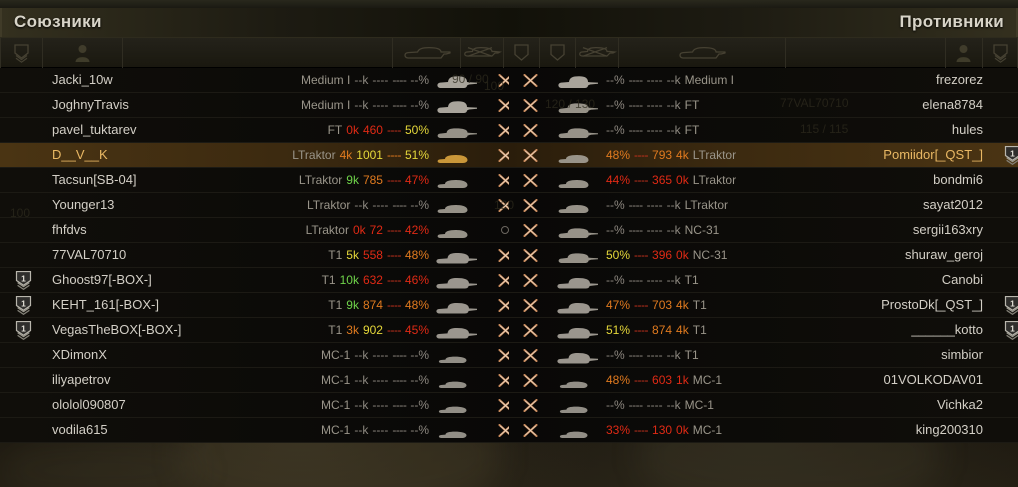 Image resolution: width=1018 pixels, height=487 pixels. I want to click on enemy-nickname-cell: hules, so click(879, 130).